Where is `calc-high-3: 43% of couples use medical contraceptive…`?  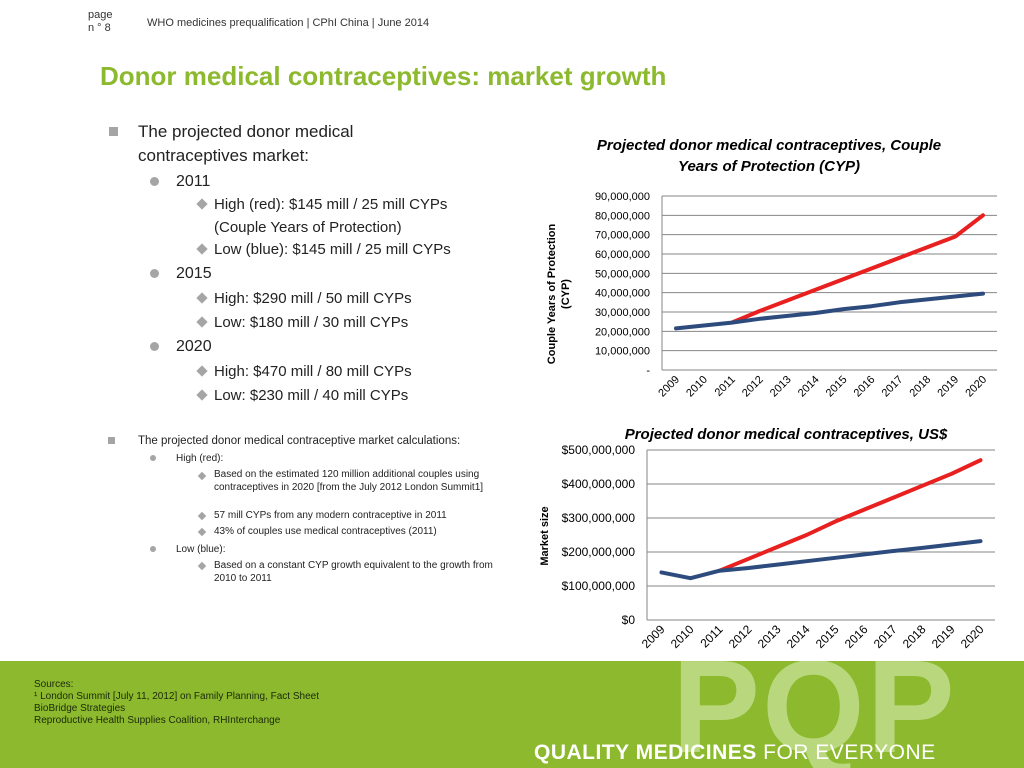
calc-high-3: 43% of couples use medical contraceptive… is located at coordinates (325, 531).